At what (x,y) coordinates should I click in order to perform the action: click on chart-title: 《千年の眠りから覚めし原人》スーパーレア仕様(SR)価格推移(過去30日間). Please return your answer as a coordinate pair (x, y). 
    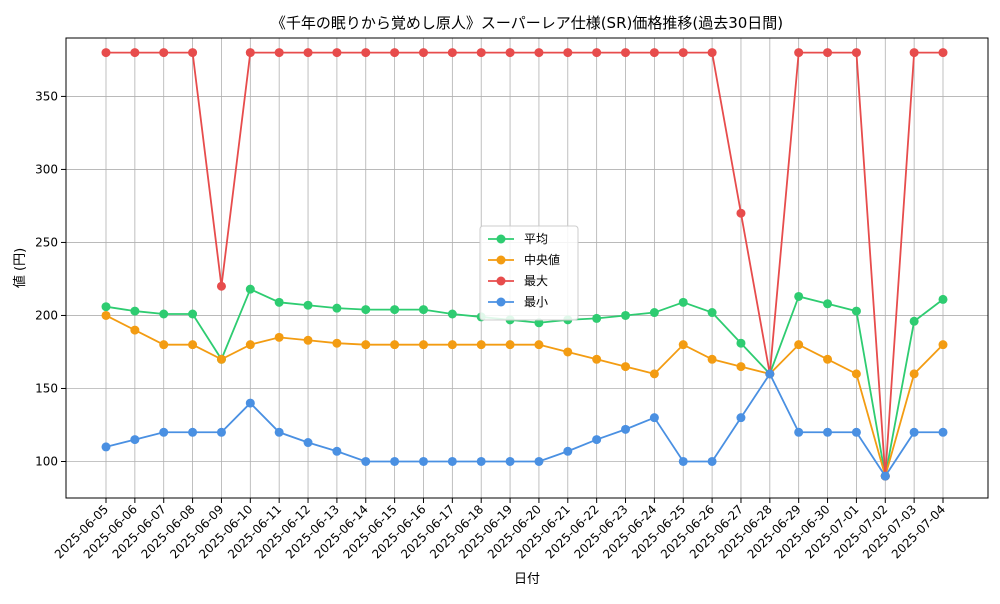
    Looking at the image, I should click on (527, 23).